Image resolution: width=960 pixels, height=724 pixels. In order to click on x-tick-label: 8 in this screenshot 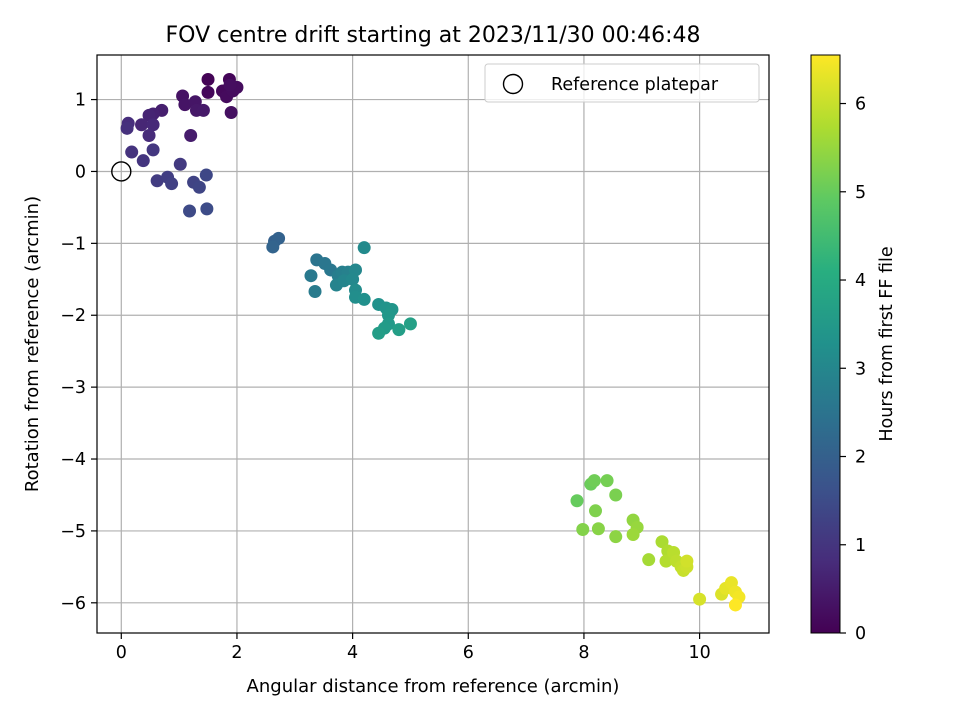, I will do `click(583, 653)`.